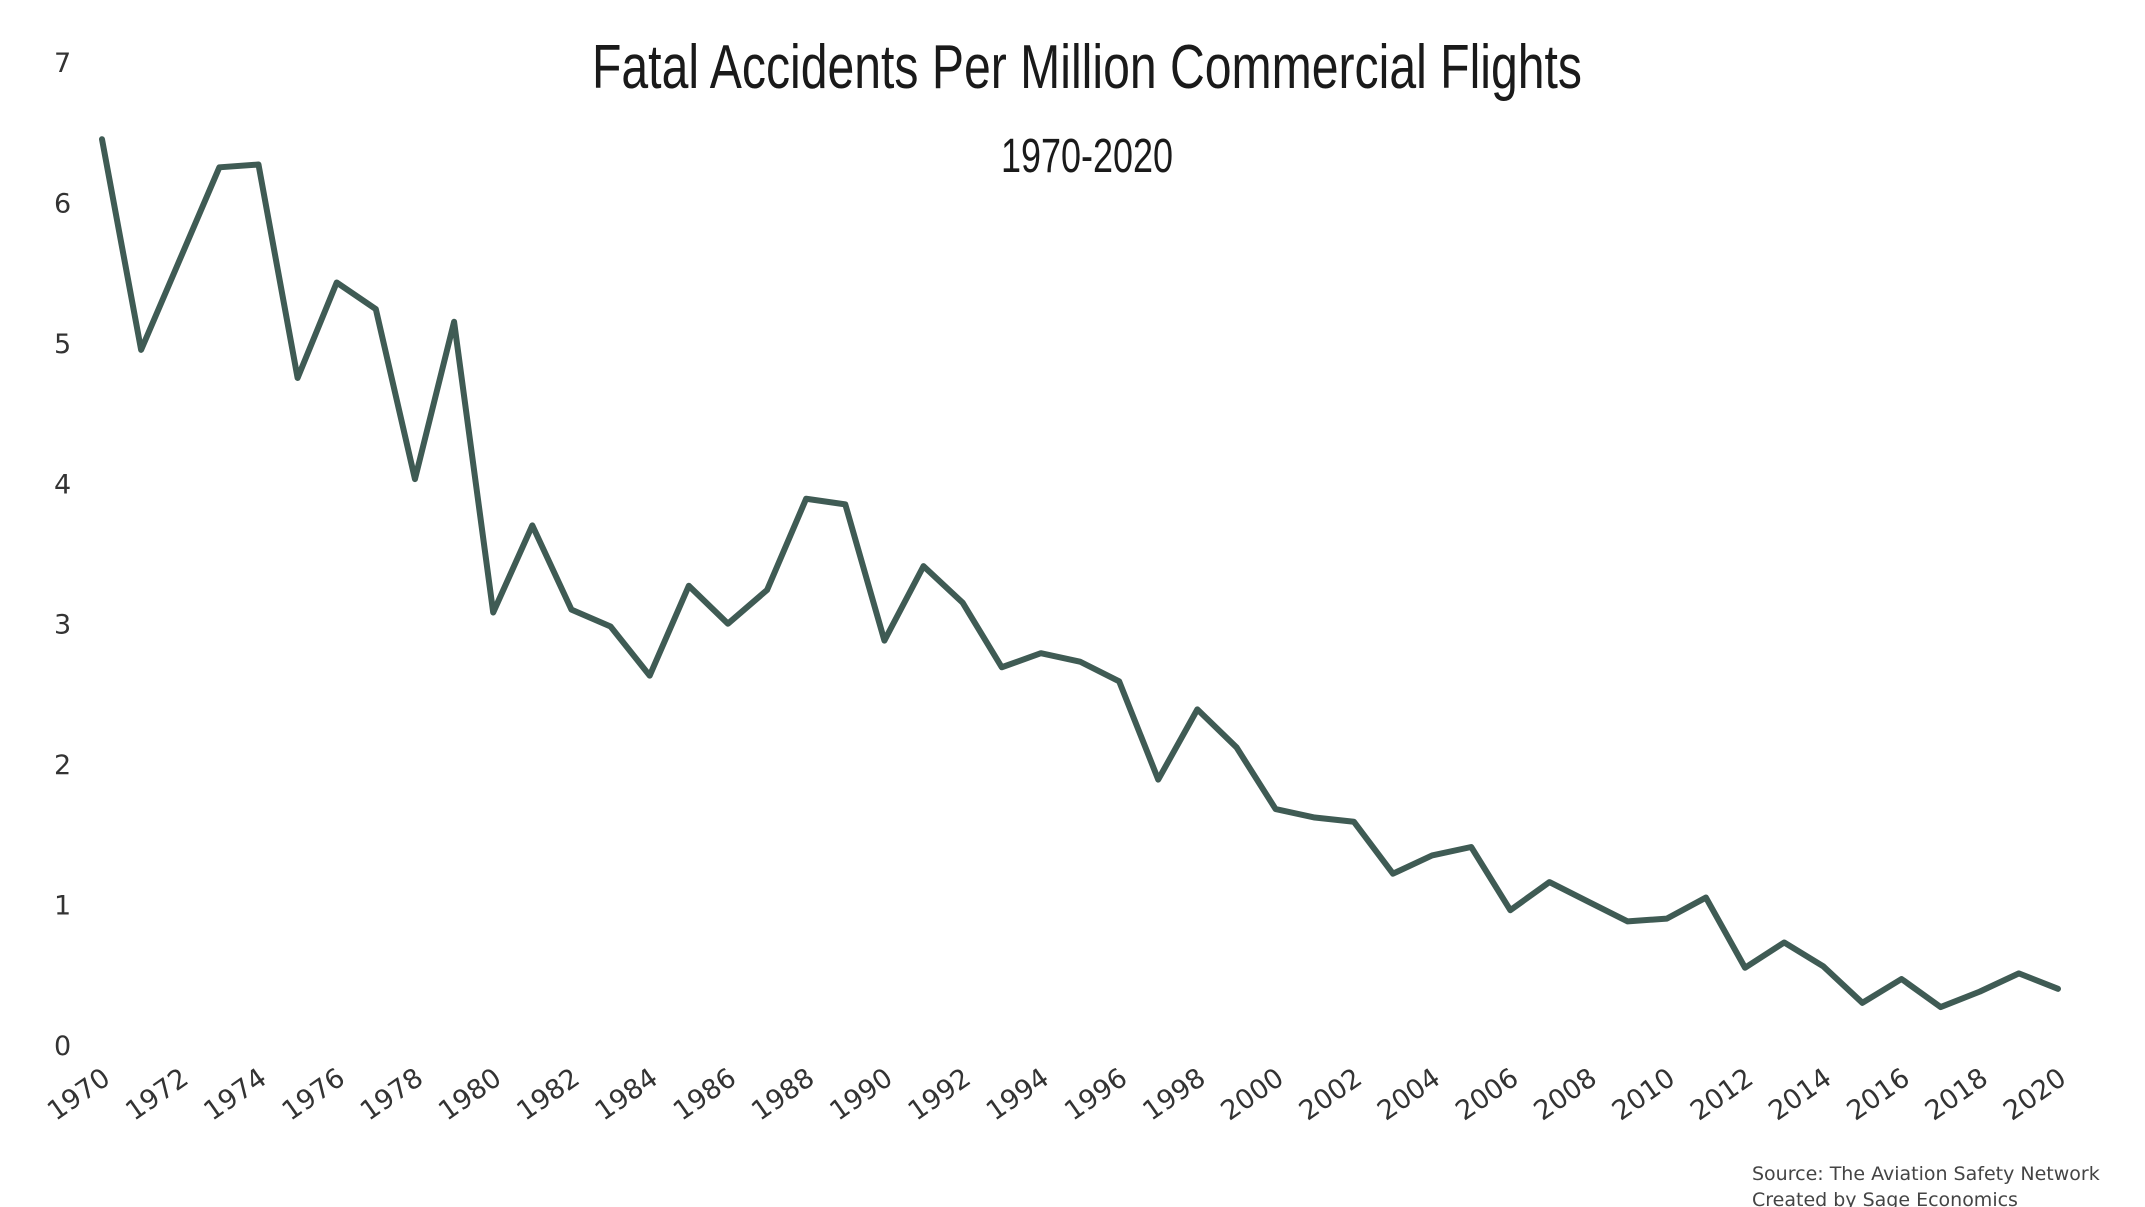  What do you see at coordinates (314, 1094) in the screenshot?
I see `x-tick-label: 1976` at bounding box center [314, 1094].